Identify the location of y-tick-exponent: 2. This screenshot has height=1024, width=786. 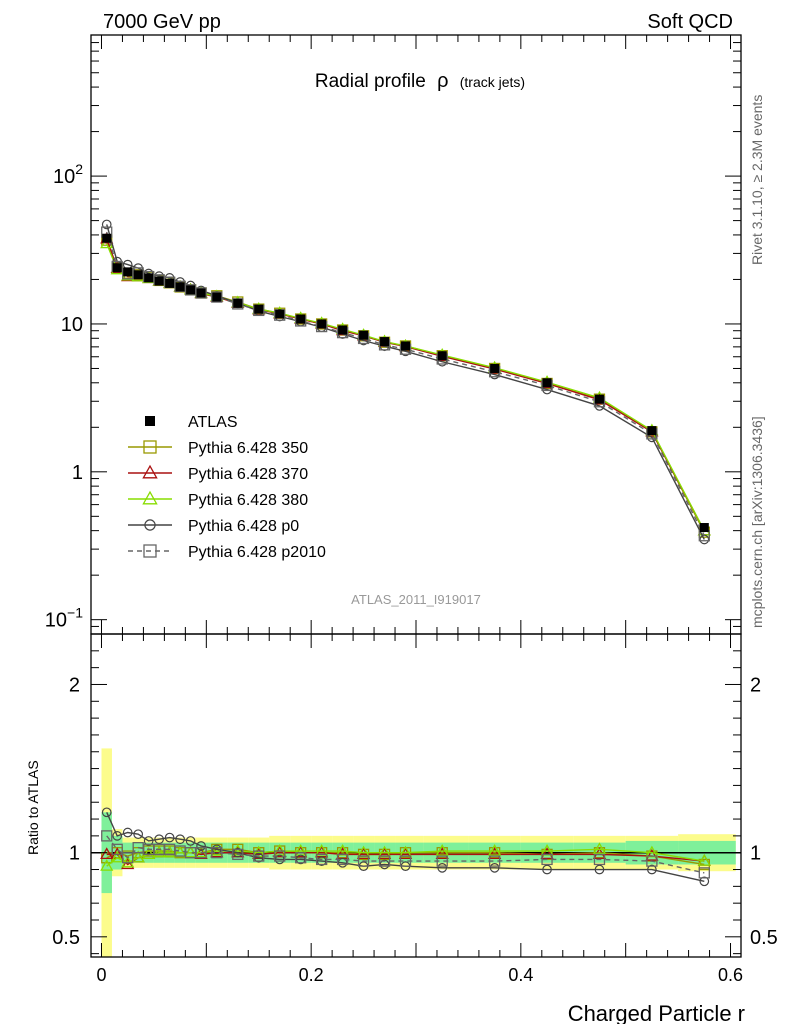
(79, 169).